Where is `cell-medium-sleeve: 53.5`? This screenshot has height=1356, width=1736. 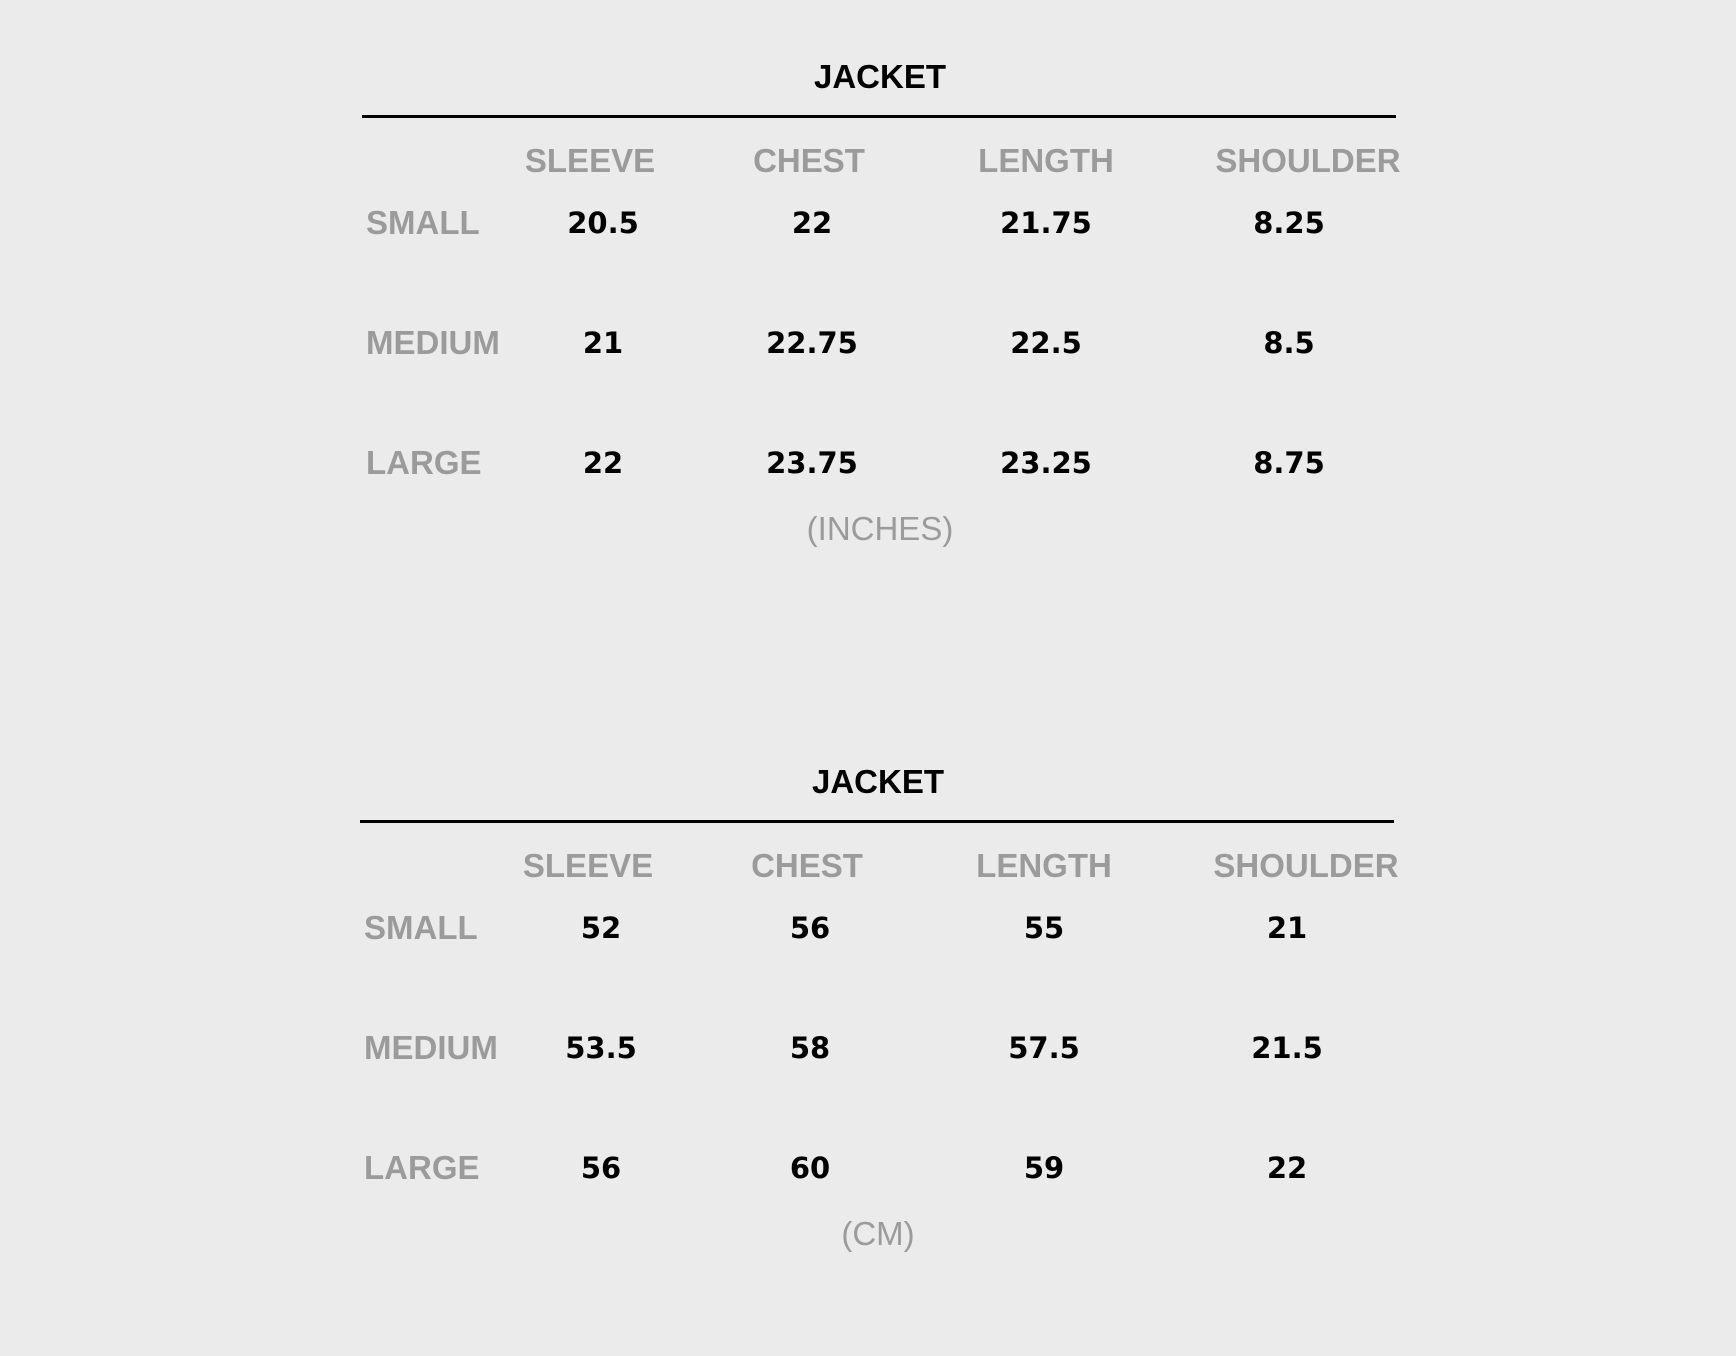
cell-medium-sleeve: 53.5 is located at coordinates (601, 1048).